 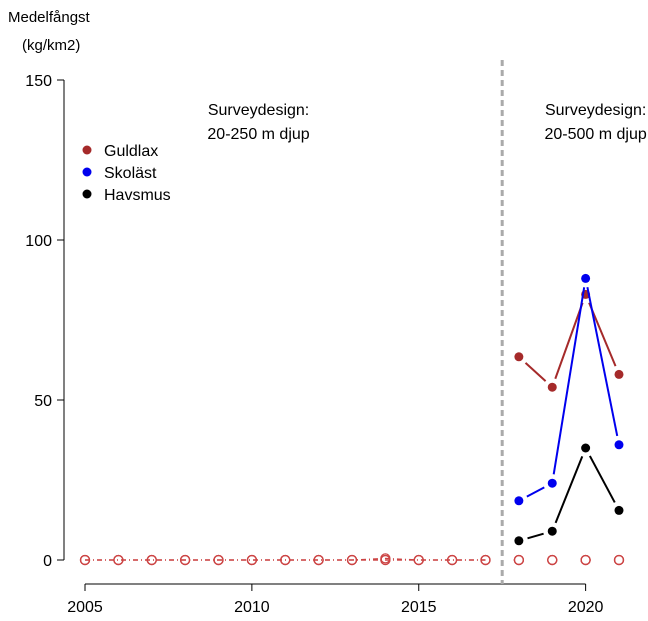 What do you see at coordinates (87, 194) in the screenshot?
I see `legend-marker-havsmus` at bounding box center [87, 194].